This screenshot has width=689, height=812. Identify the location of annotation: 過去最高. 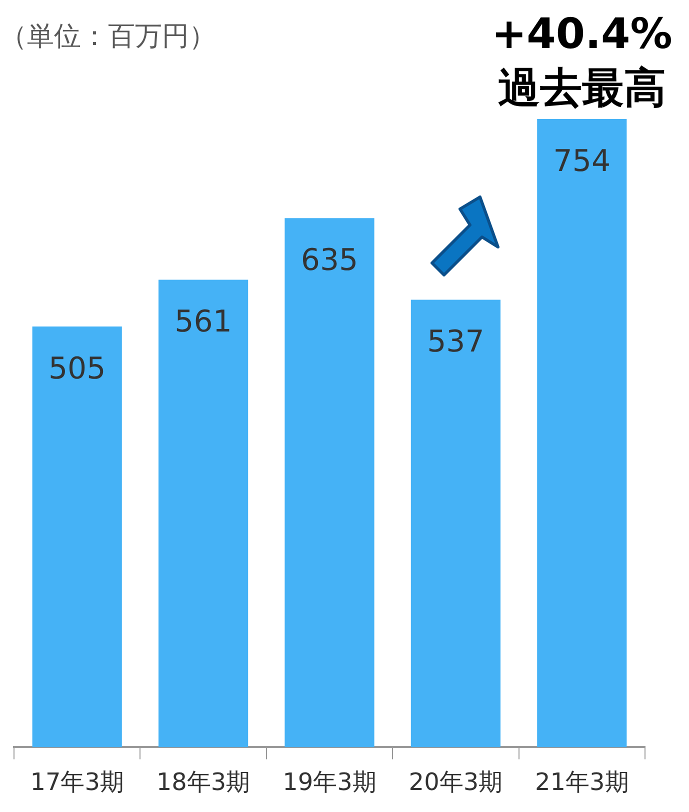
(582, 87).